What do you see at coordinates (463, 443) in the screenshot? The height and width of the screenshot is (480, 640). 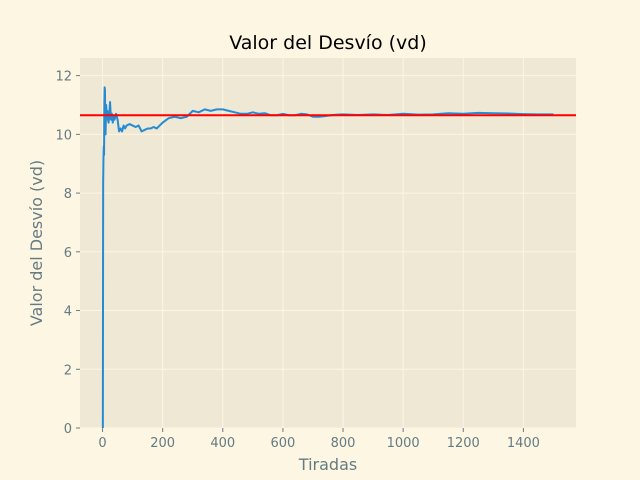 I see `x-tick-label: 1200` at bounding box center [463, 443].